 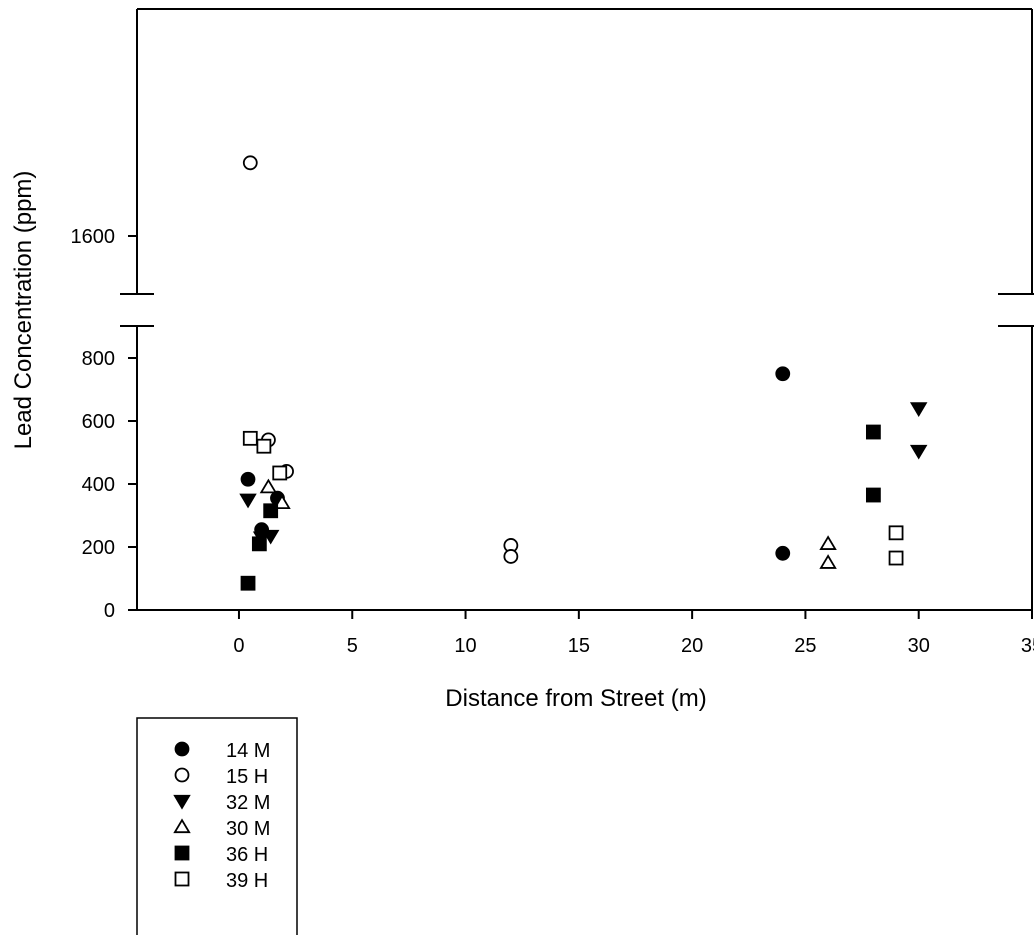 I want to click on y-axis-ticks: 0 200 400 600 800 1600, so click(x=104, y=424).